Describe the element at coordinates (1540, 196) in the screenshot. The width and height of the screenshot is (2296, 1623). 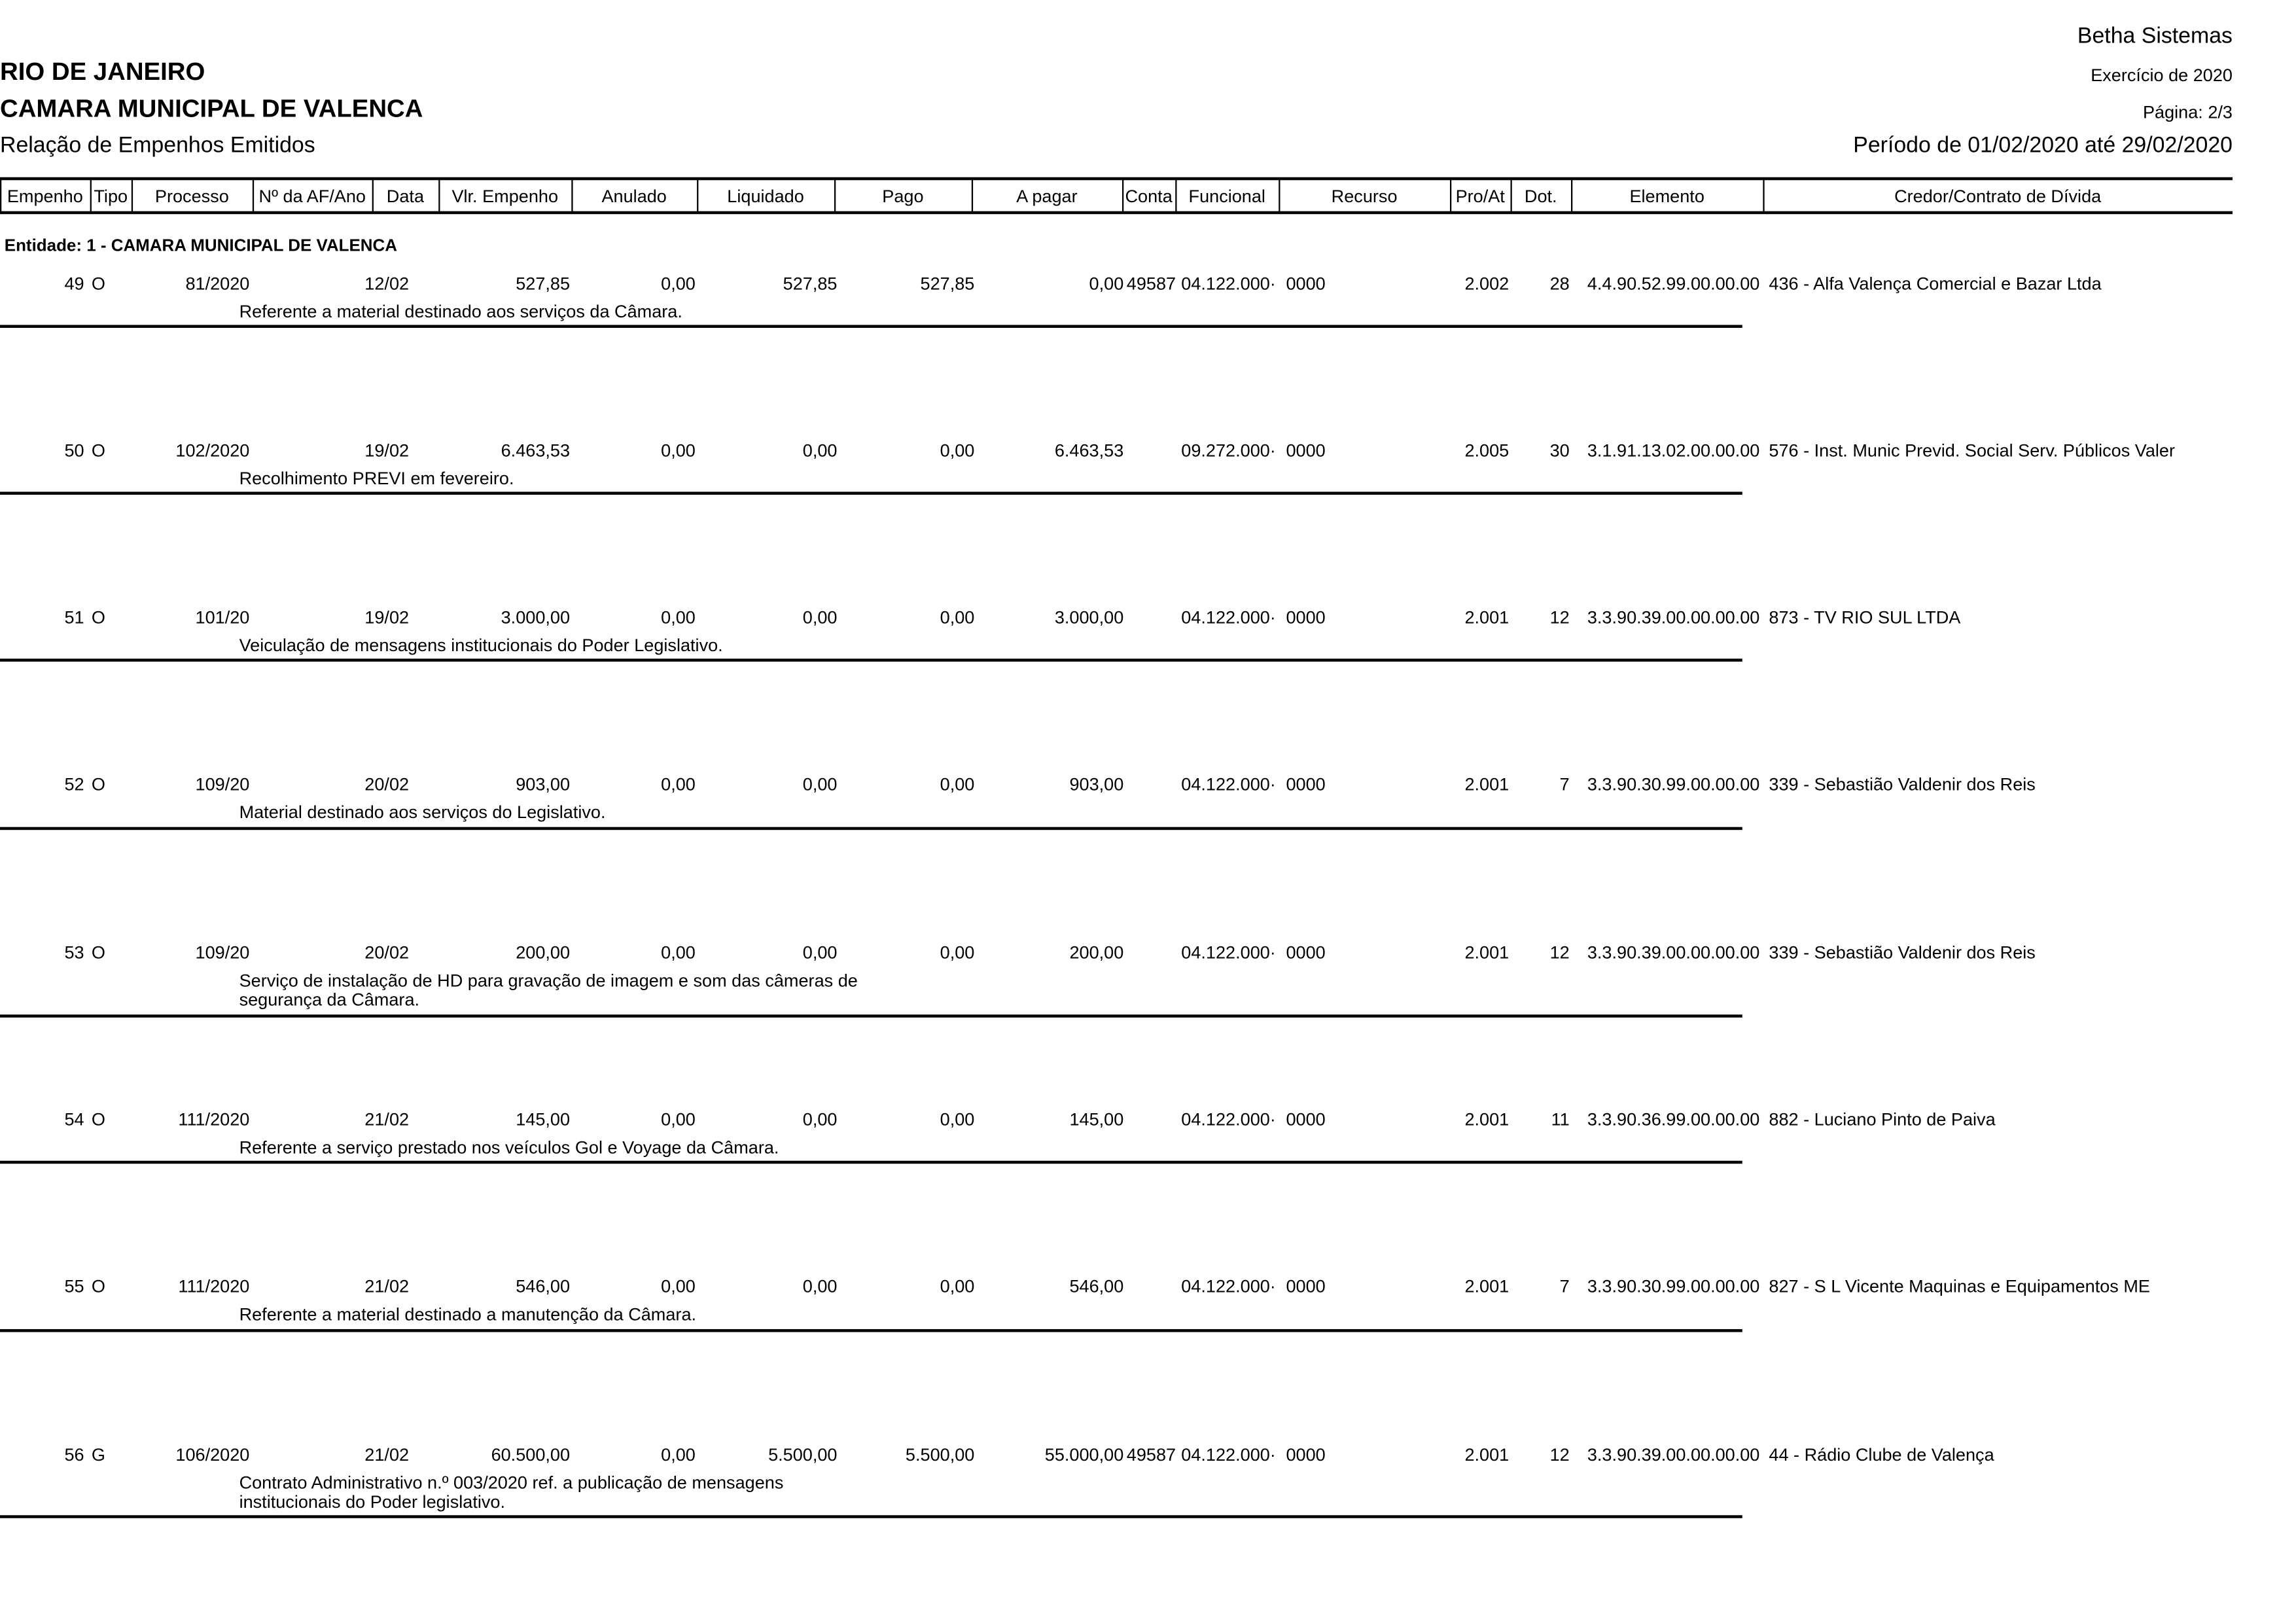
I see `column-header: Dot.` at that location.